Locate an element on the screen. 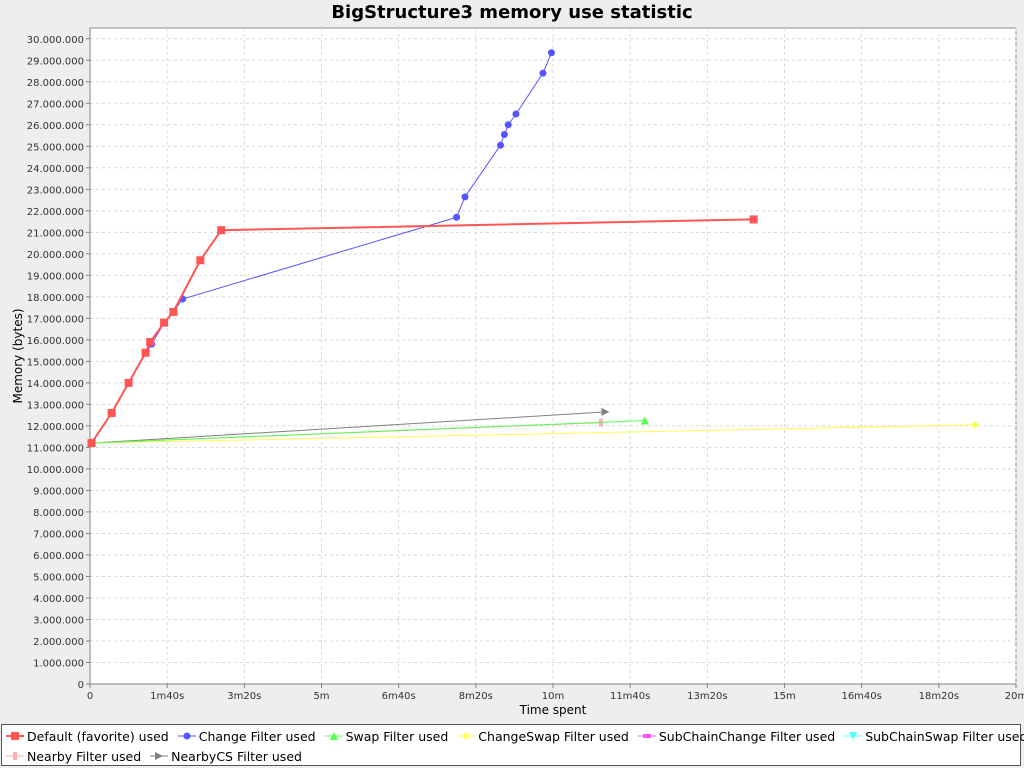  x-tick-label: 3m20s is located at coordinates (244, 696).